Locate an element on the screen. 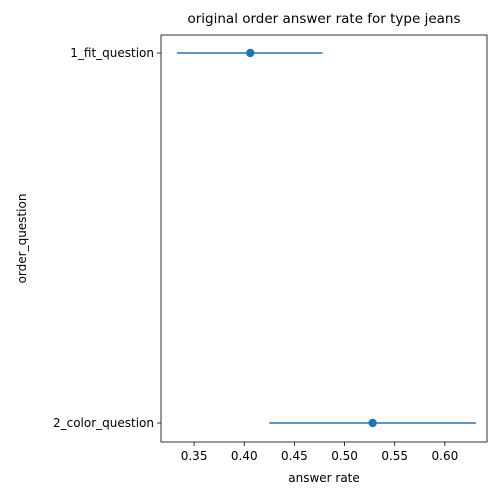 The image size is (500, 500). y-tick-label: 1_fit_question is located at coordinates (112, 53).